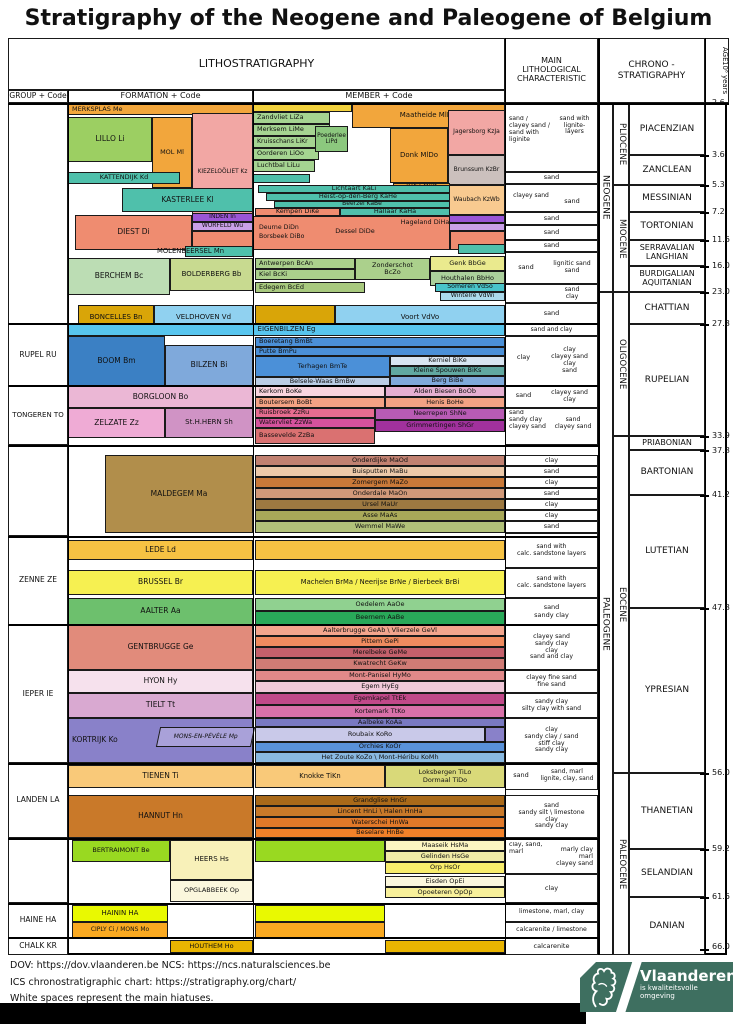 Image resolution: width=737 pixels, height=1024 pixels. I want to click on mb-genk: Genk BbGe, so click(467, 263).